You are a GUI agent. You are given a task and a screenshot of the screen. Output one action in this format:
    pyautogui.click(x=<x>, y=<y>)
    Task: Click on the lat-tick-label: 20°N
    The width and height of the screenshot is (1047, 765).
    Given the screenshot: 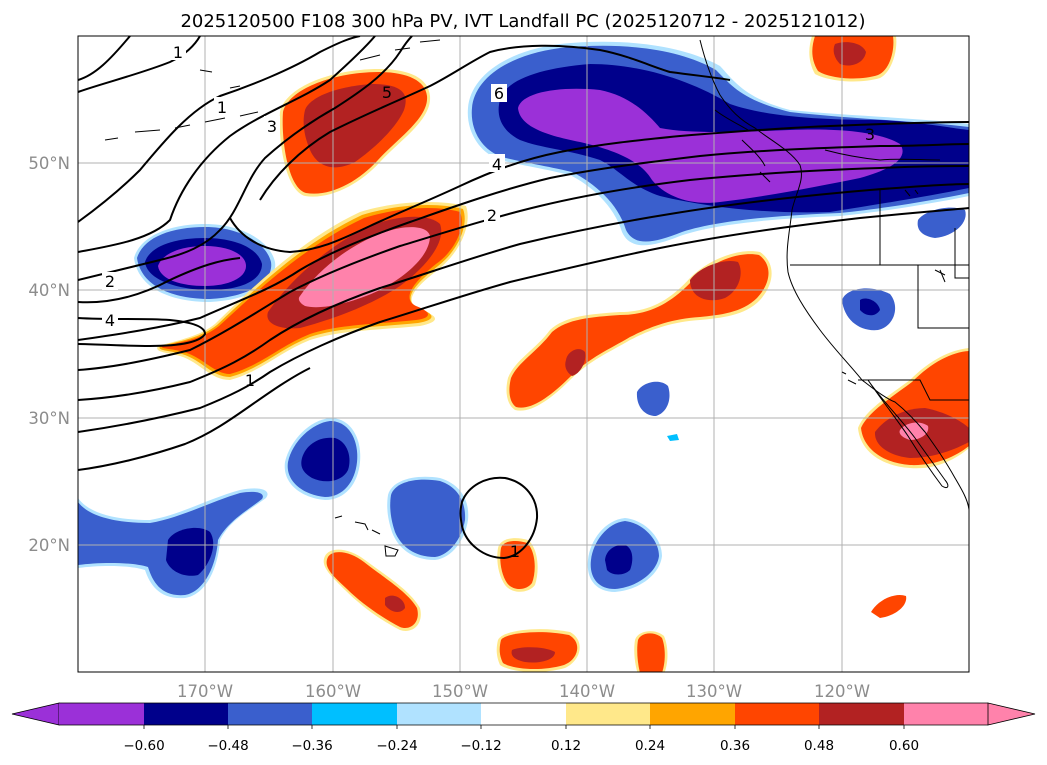 What is the action you would take?
    pyautogui.click(x=49, y=545)
    